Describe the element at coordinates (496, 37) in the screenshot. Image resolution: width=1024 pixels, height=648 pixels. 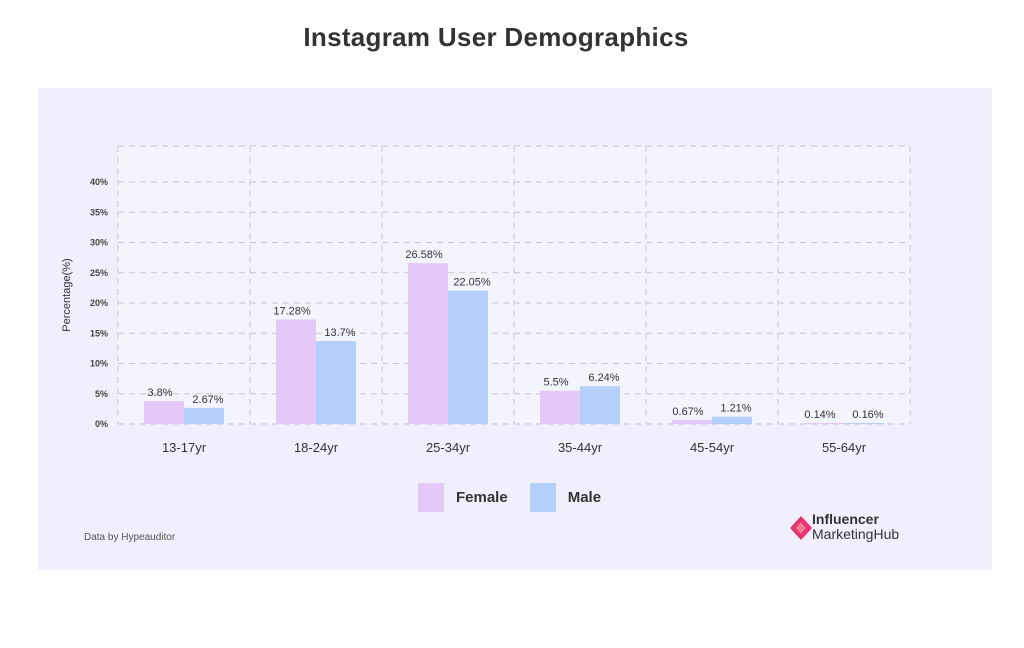
I see `chart-title: Instagram User Demographics` at that location.